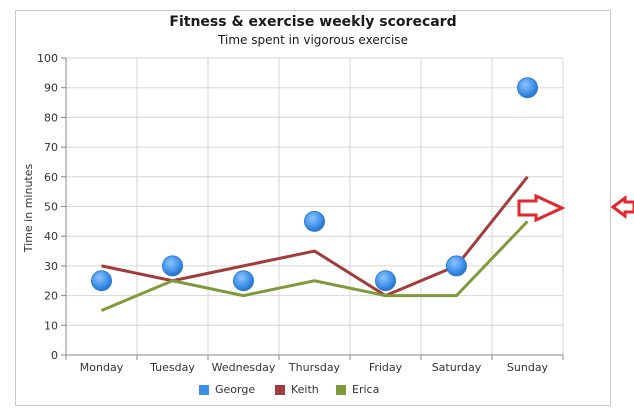 The height and width of the screenshot is (420, 634). Describe the element at coordinates (51, 325) in the screenshot. I see `y-tick-label: 10` at that location.